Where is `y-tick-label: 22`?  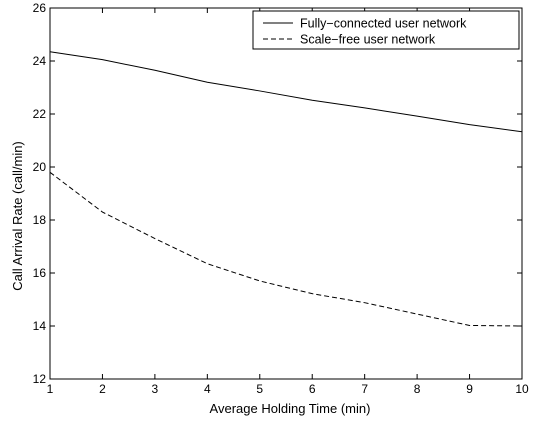 y-tick-label: 22 is located at coordinates (40, 114).